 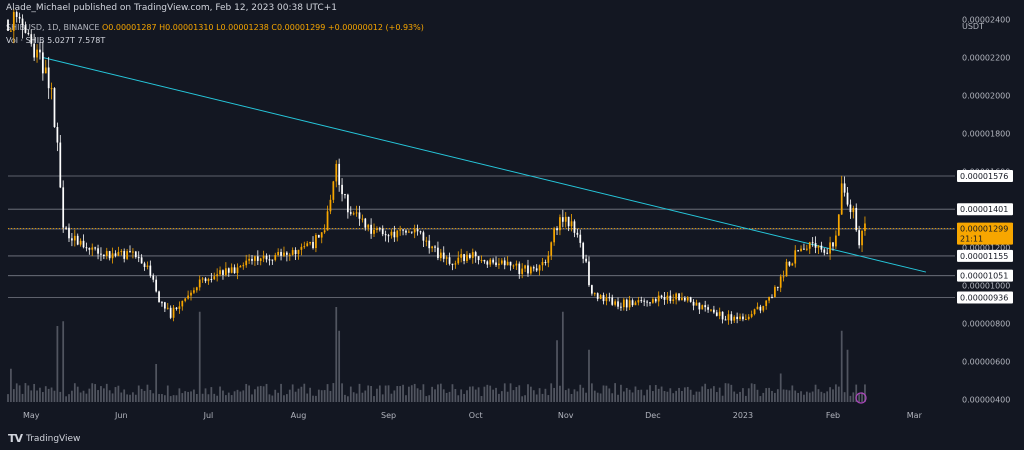 I want to click on symbol-label: SHIBUSD, 1D, BINANCE, so click(x=53, y=27).